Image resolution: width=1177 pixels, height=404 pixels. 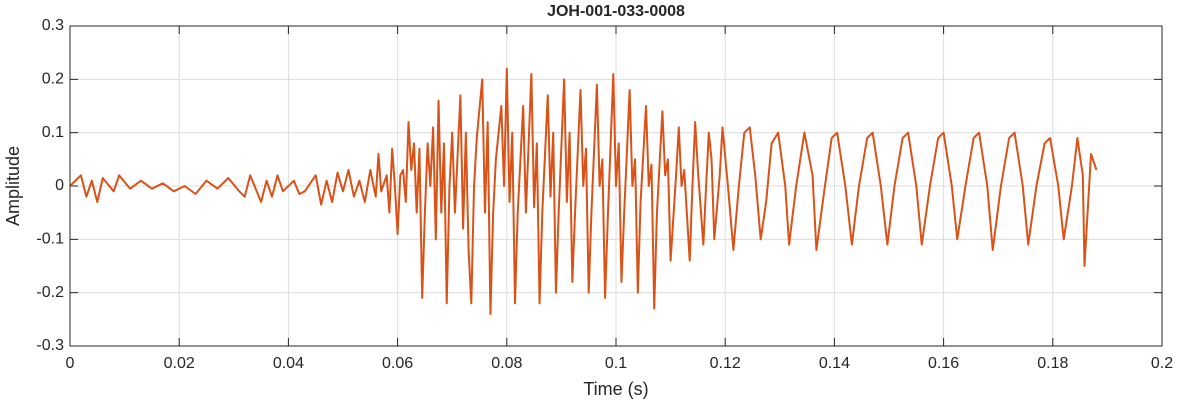 What do you see at coordinates (288, 363) in the screenshot?
I see `x-tick-label: 0.04` at bounding box center [288, 363].